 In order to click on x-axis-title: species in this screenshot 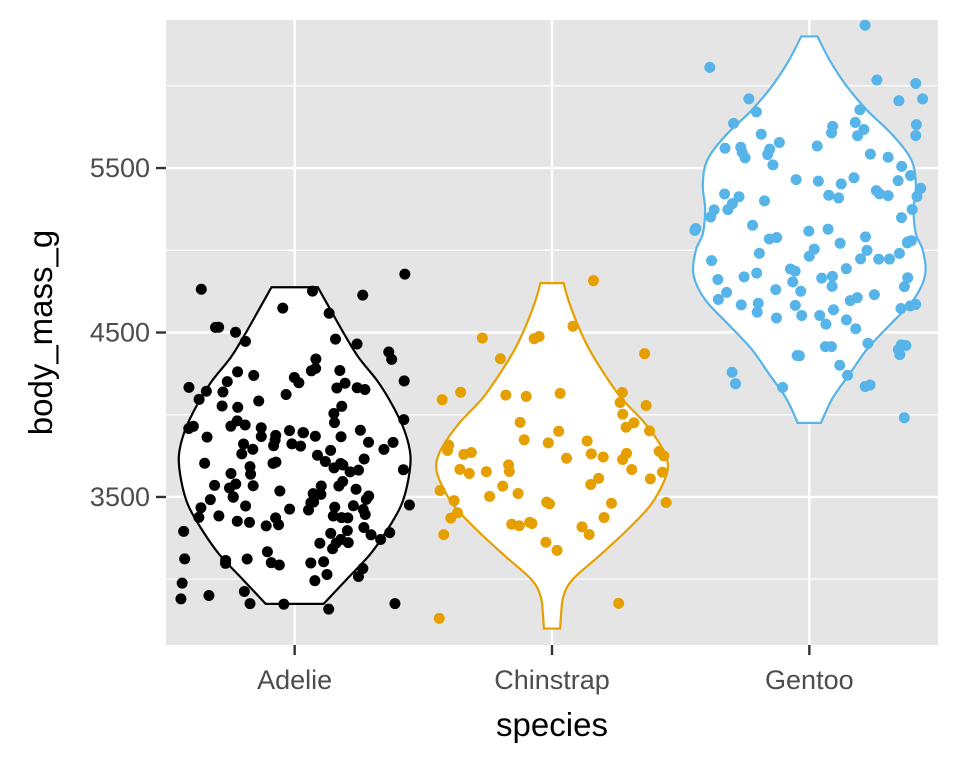, I will do `click(552, 724)`.